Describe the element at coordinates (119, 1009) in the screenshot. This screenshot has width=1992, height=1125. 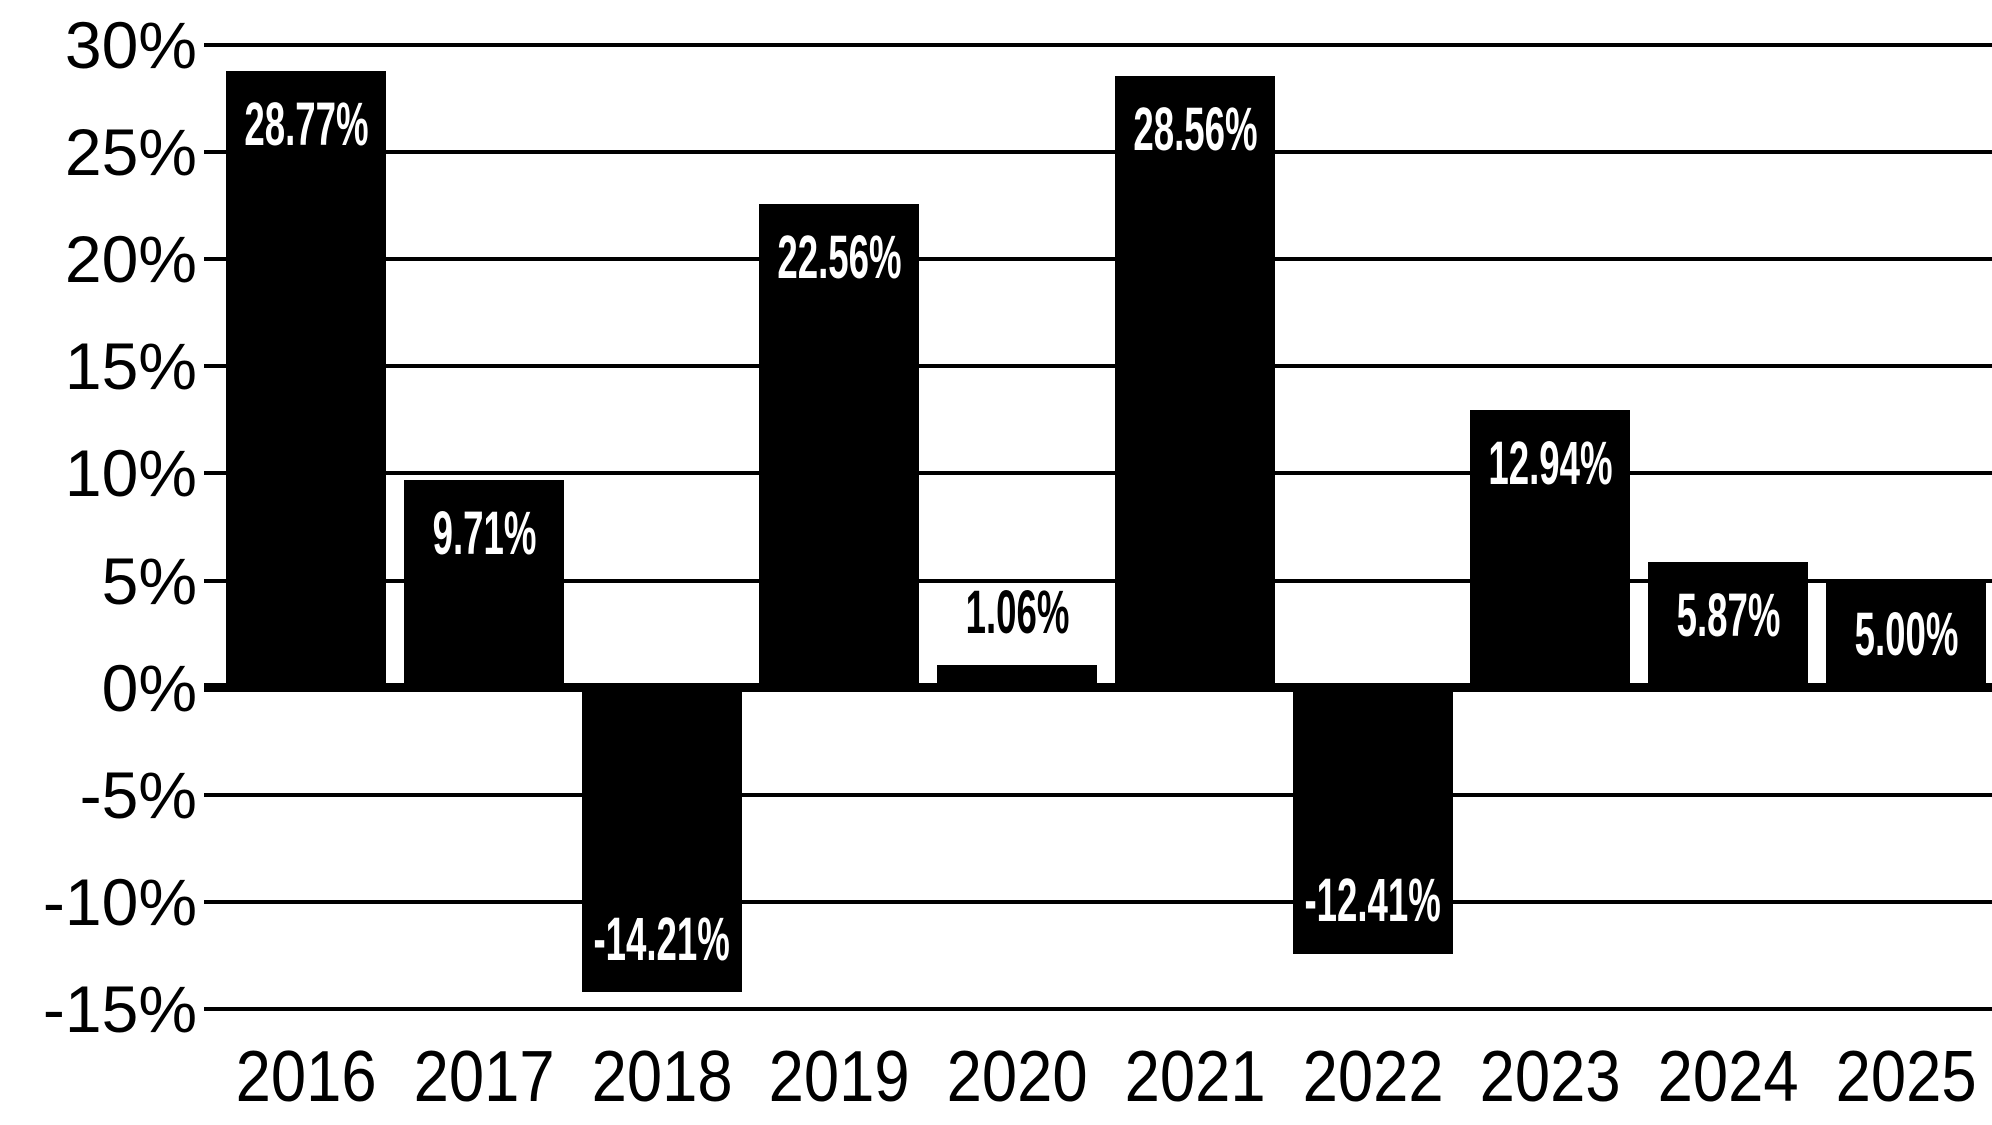
I see `y-axis-label: -15%` at that location.